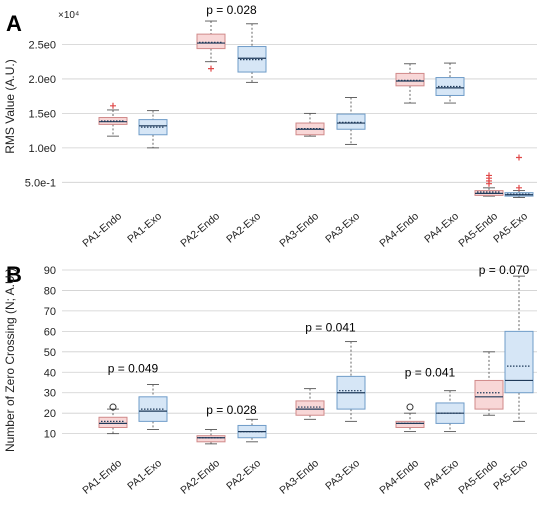 Image resolution: width=550 pixels, height=509 pixels. I want to click on y-exponent-label: ×10⁴, so click(68, 15).